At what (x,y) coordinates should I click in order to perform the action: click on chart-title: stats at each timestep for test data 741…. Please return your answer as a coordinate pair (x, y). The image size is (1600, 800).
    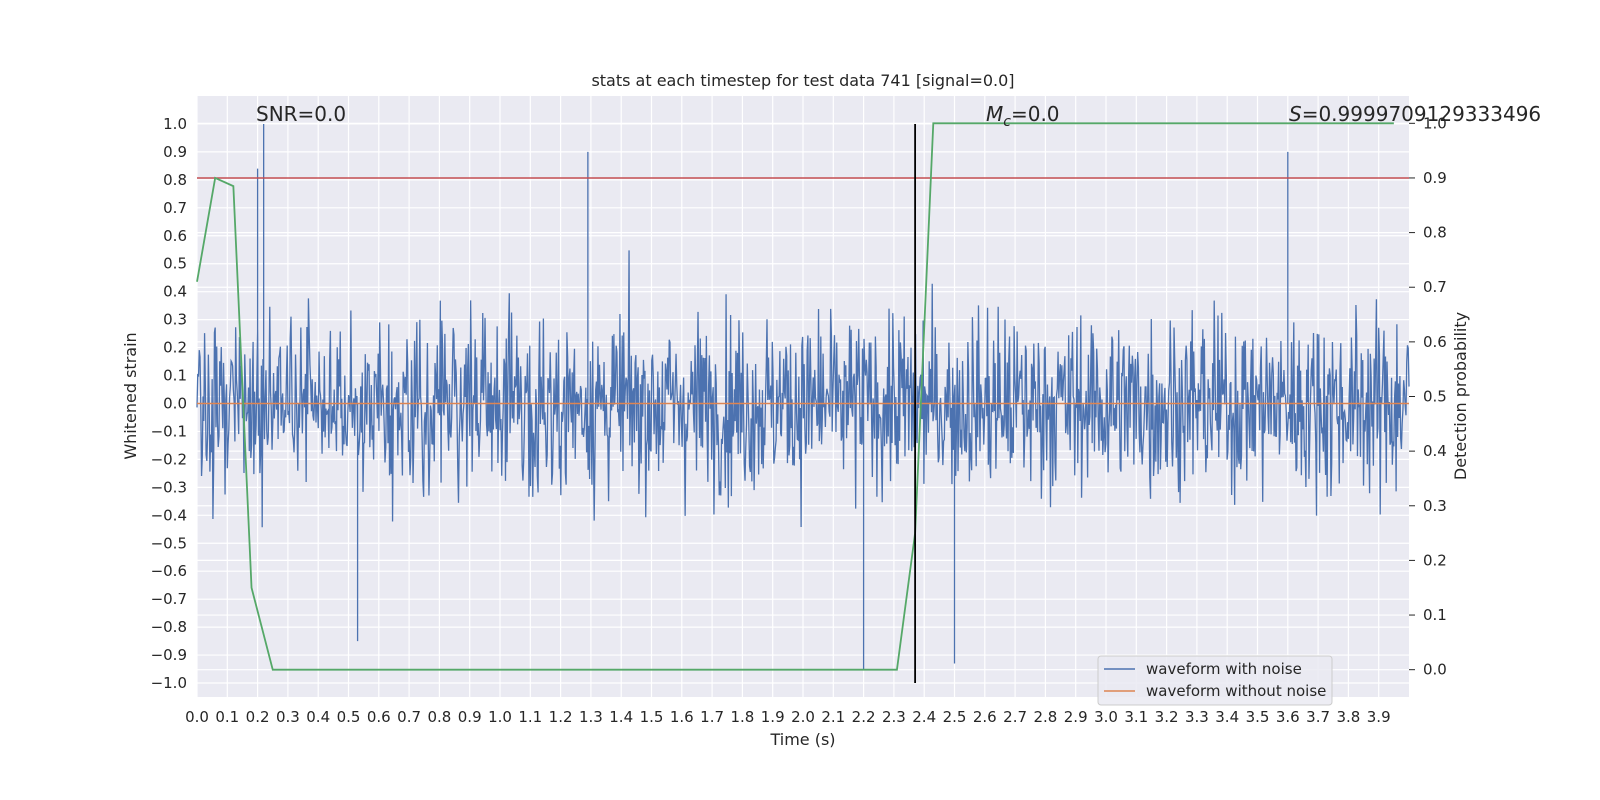
    Looking at the image, I should click on (802, 80).